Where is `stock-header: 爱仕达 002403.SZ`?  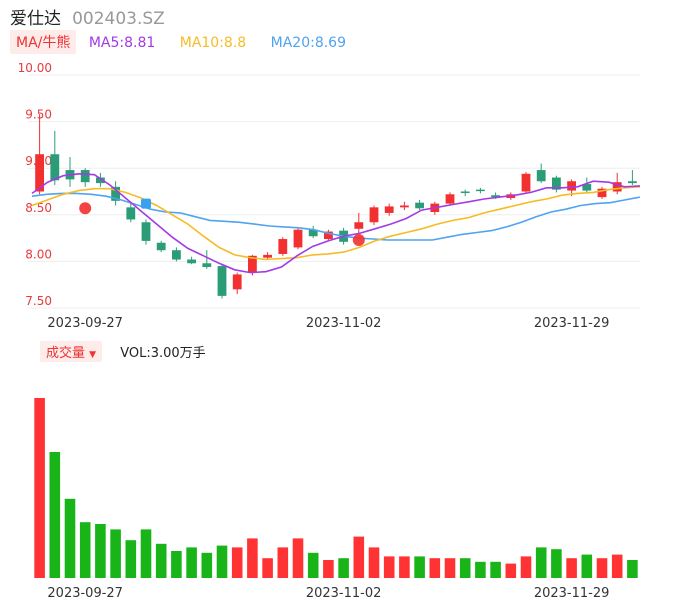
stock-header: 爱仕达 002403.SZ is located at coordinates (87, 16).